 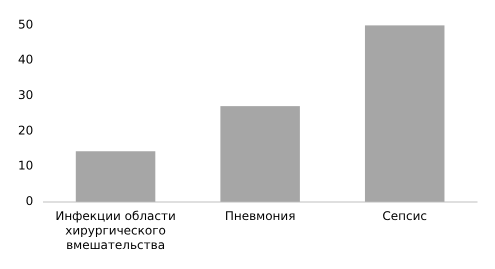 What do you see at coordinates (26, 130) in the screenshot?
I see `y-tick-label: 20` at bounding box center [26, 130].